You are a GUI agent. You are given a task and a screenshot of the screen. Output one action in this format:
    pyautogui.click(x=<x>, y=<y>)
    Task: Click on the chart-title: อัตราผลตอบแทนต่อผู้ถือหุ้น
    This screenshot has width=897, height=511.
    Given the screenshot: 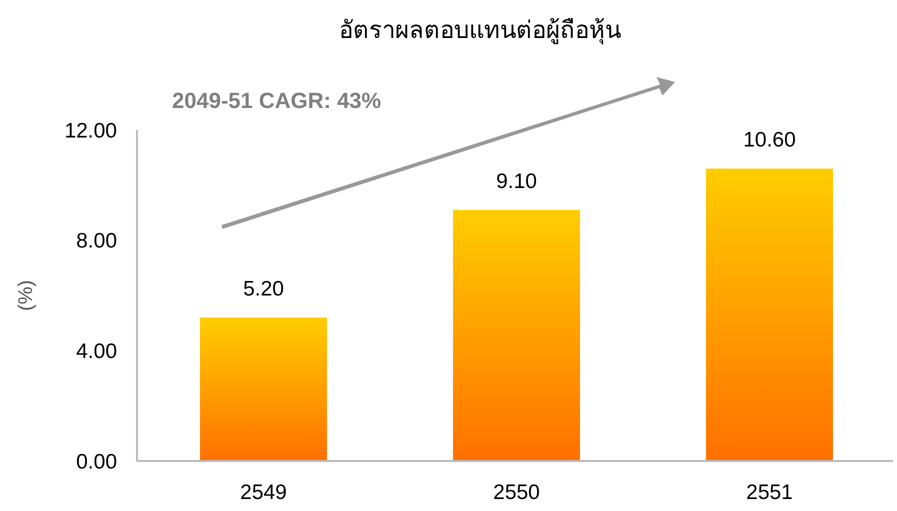 What is the action you would take?
    pyautogui.click(x=480, y=31)
    